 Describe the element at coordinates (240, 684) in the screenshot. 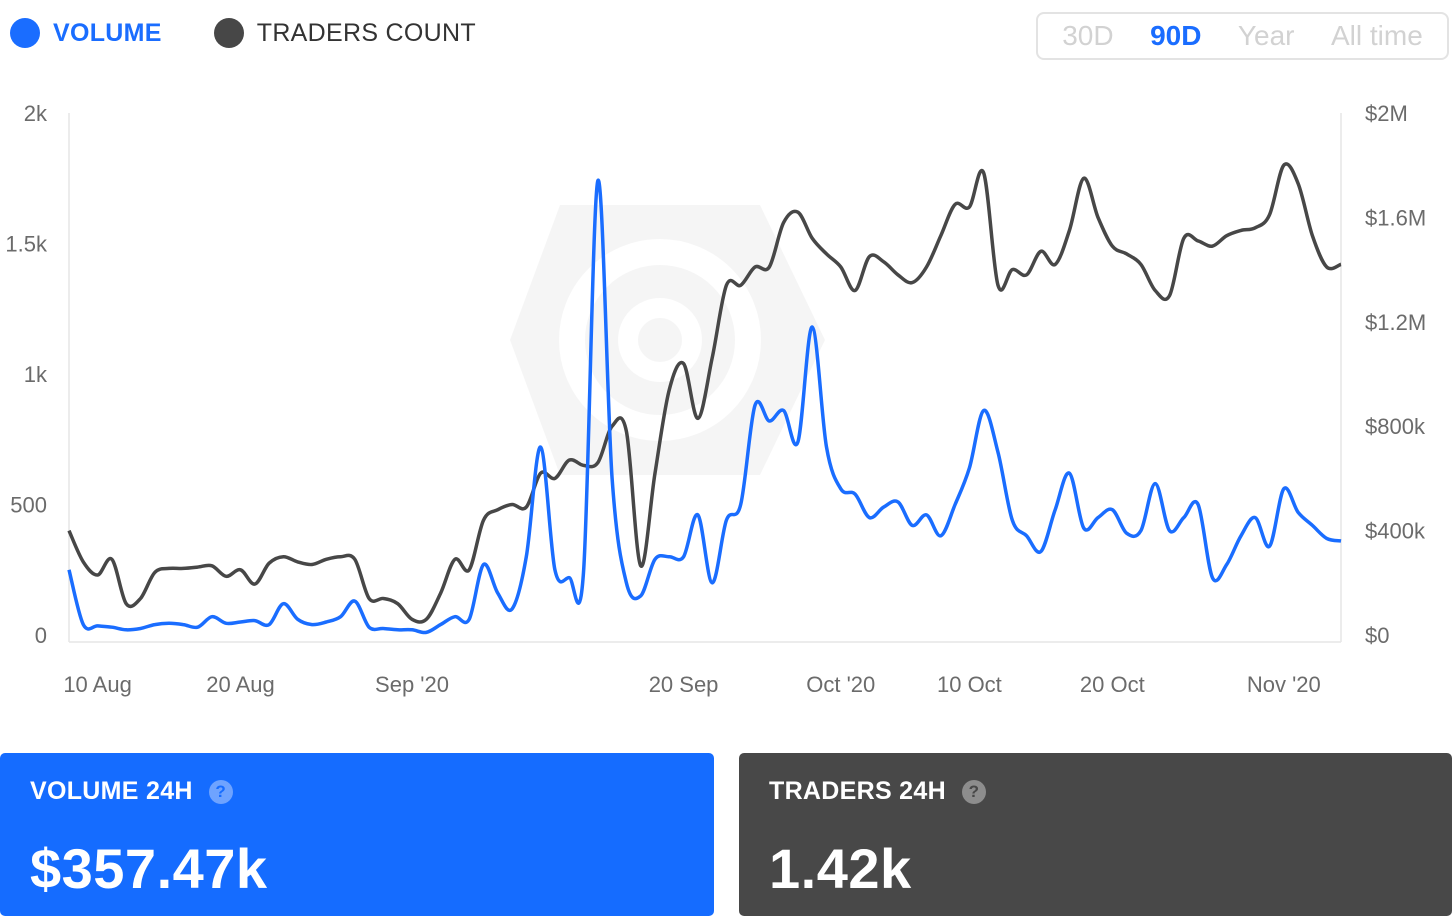

I see `x-tick-label: 20 Aug` at that location.